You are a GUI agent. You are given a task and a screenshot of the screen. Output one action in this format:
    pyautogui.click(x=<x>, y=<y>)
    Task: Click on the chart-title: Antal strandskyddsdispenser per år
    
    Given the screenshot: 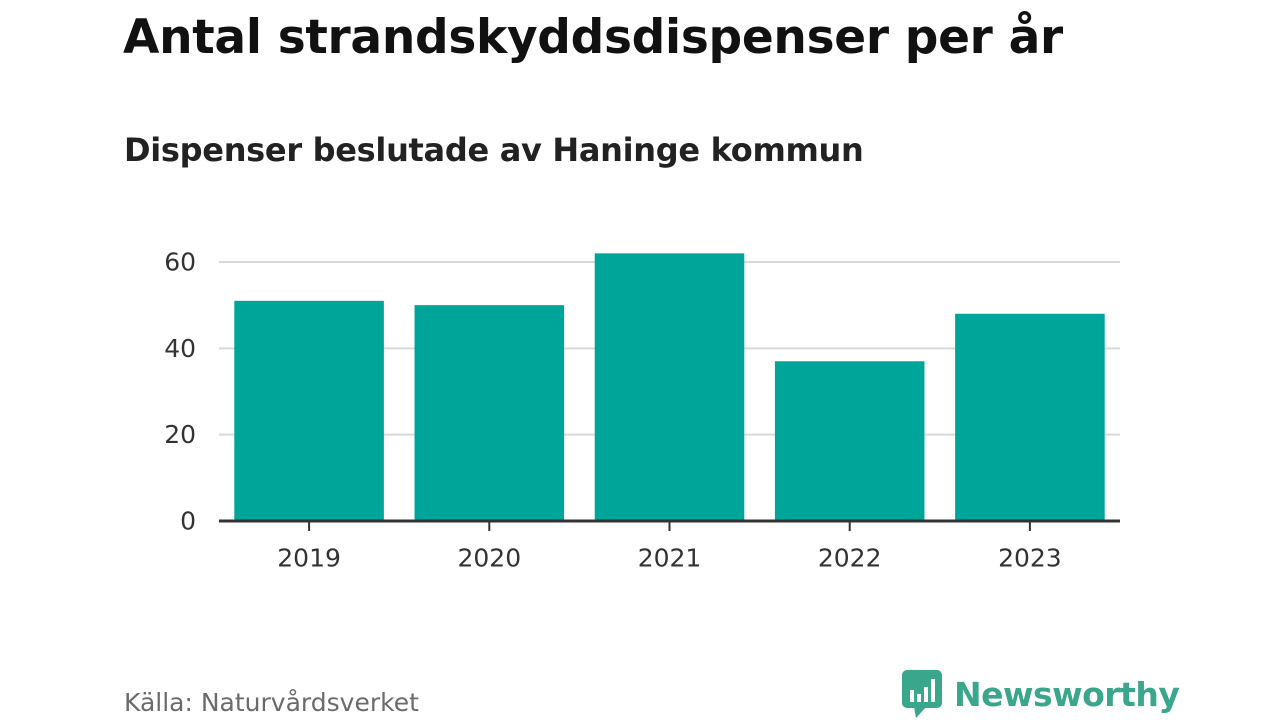 What is the action you would take?
    pyautogui.click(x=593, y=37)
    